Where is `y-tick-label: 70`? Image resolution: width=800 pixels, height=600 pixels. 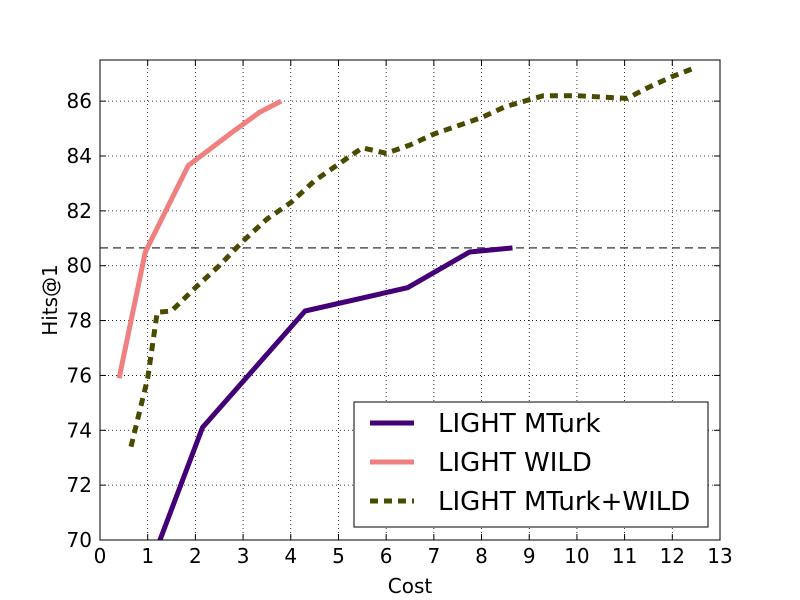
y-tick-label: 70 is located at coordinates (79, 540).